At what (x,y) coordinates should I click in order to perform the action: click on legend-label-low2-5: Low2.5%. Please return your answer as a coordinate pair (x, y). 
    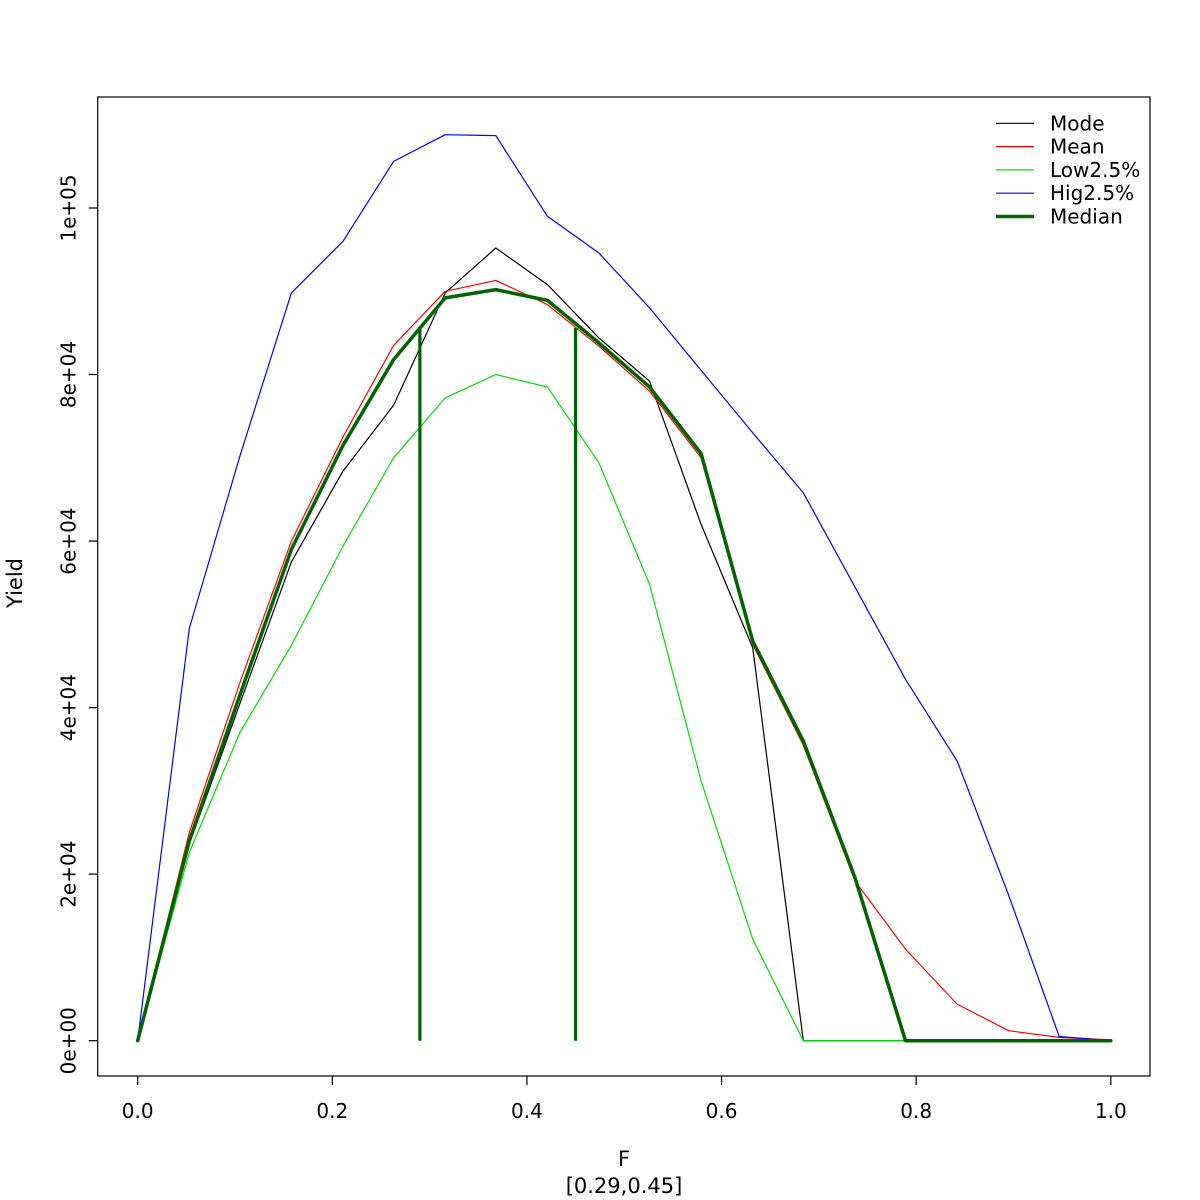
    Looking at the image, I should click on (1095, 170).